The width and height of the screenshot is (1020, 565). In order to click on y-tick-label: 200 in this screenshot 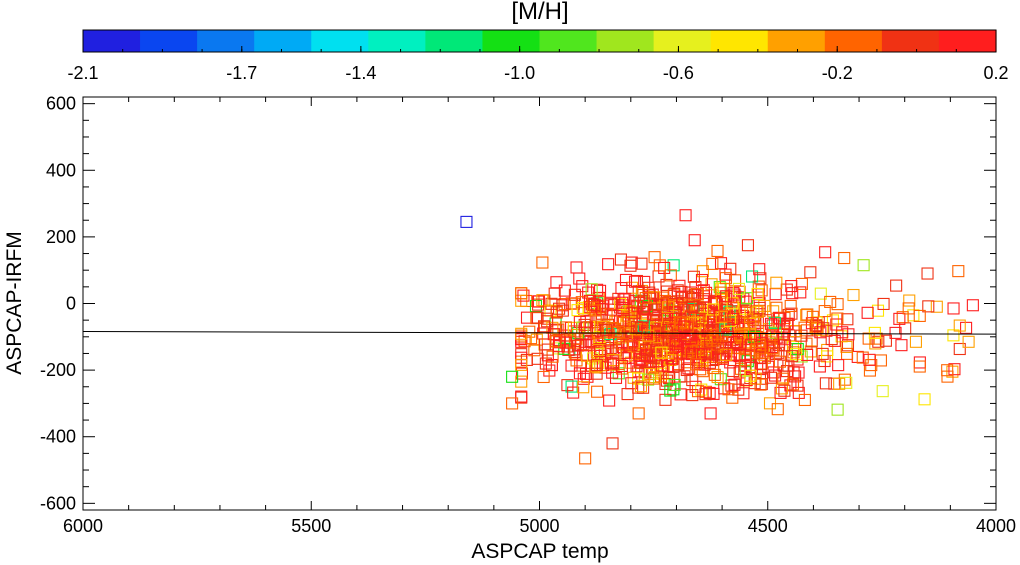, I will do `click(61, 237)`.